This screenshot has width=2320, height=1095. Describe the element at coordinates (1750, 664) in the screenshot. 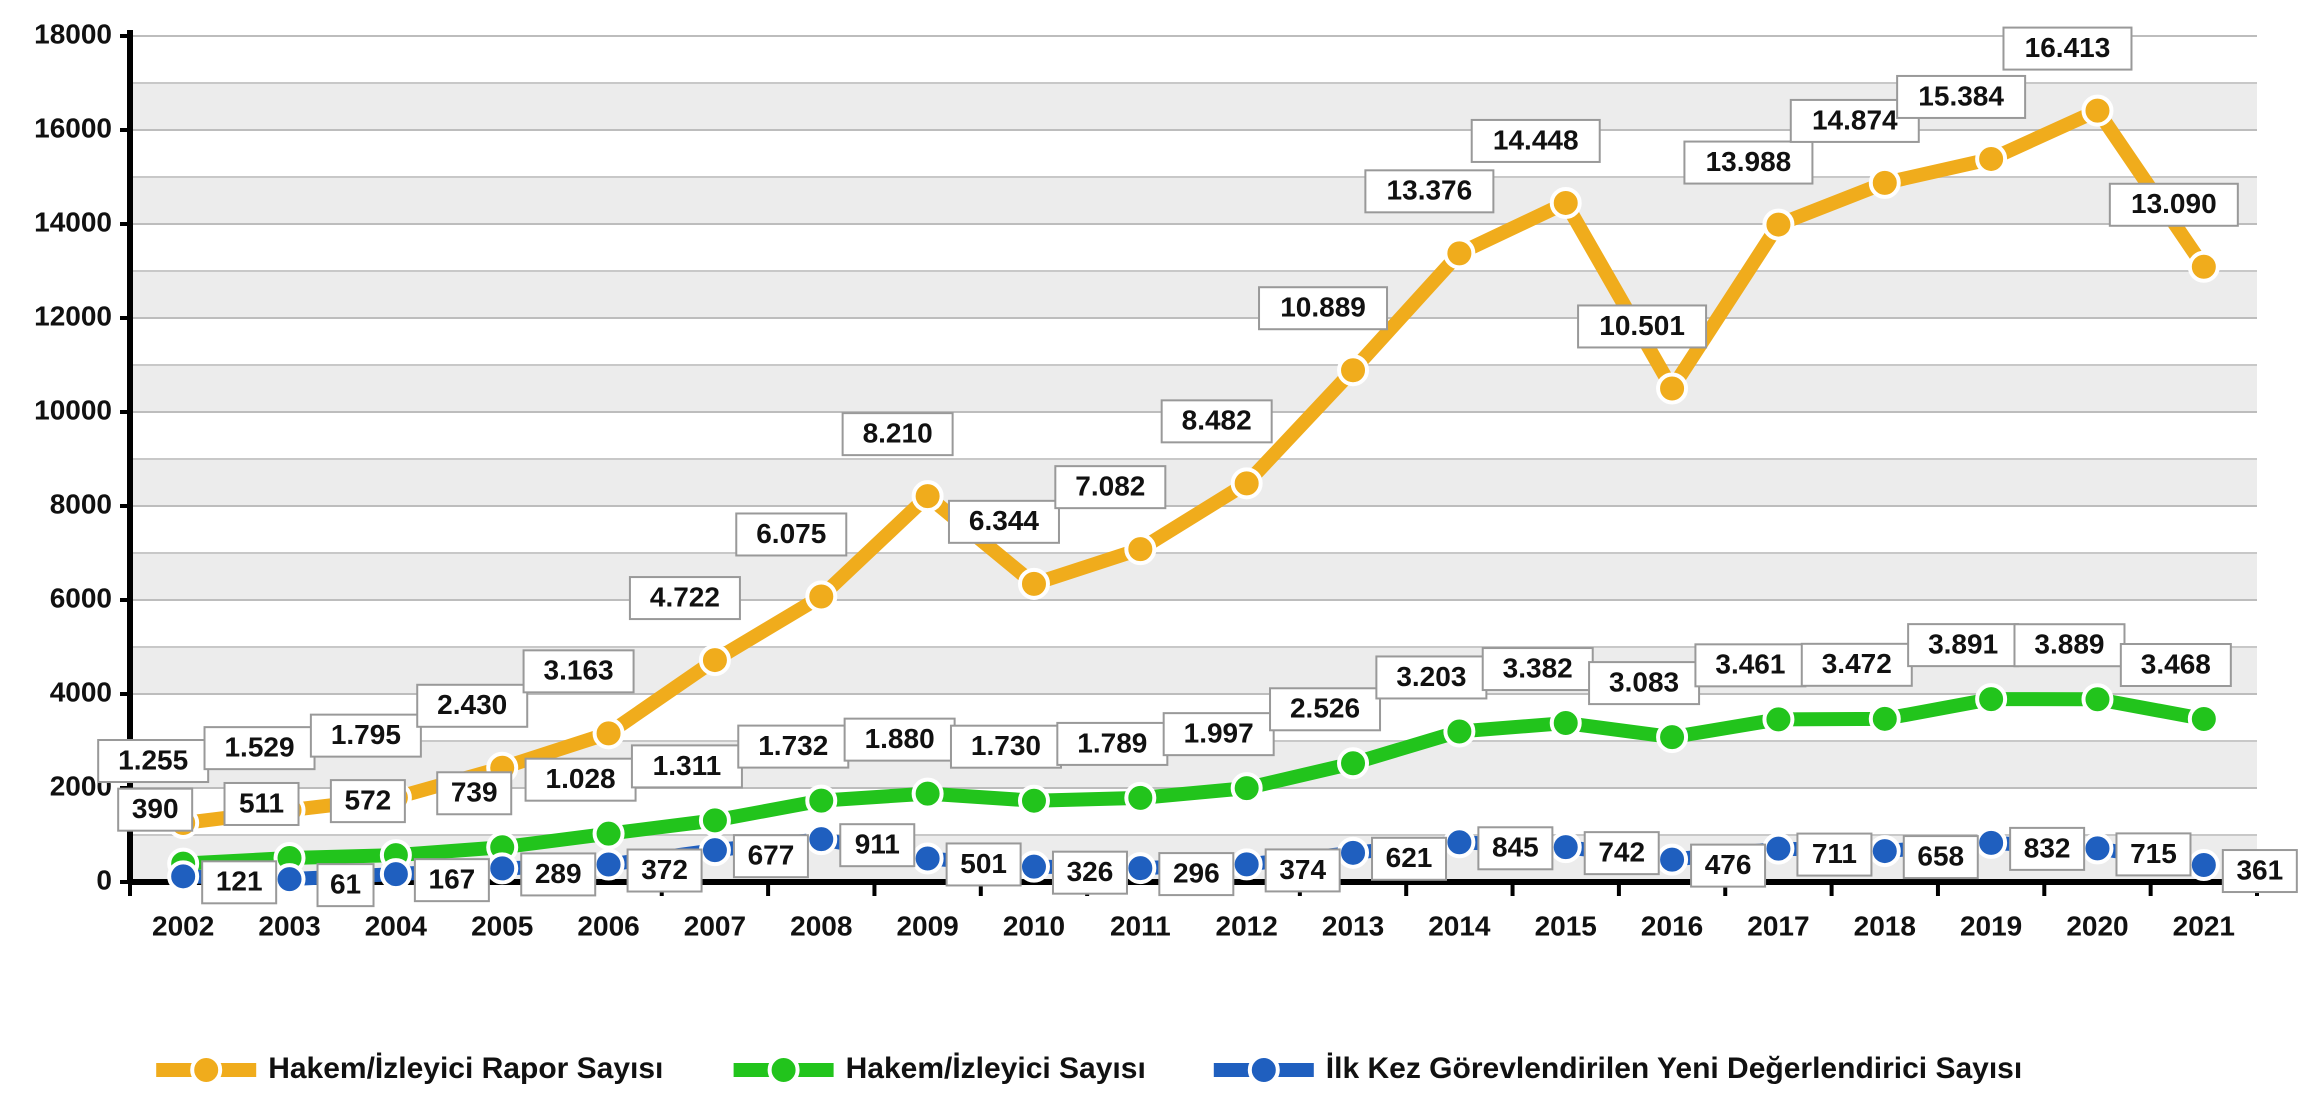

I see `data-label: 3.461` at that location.